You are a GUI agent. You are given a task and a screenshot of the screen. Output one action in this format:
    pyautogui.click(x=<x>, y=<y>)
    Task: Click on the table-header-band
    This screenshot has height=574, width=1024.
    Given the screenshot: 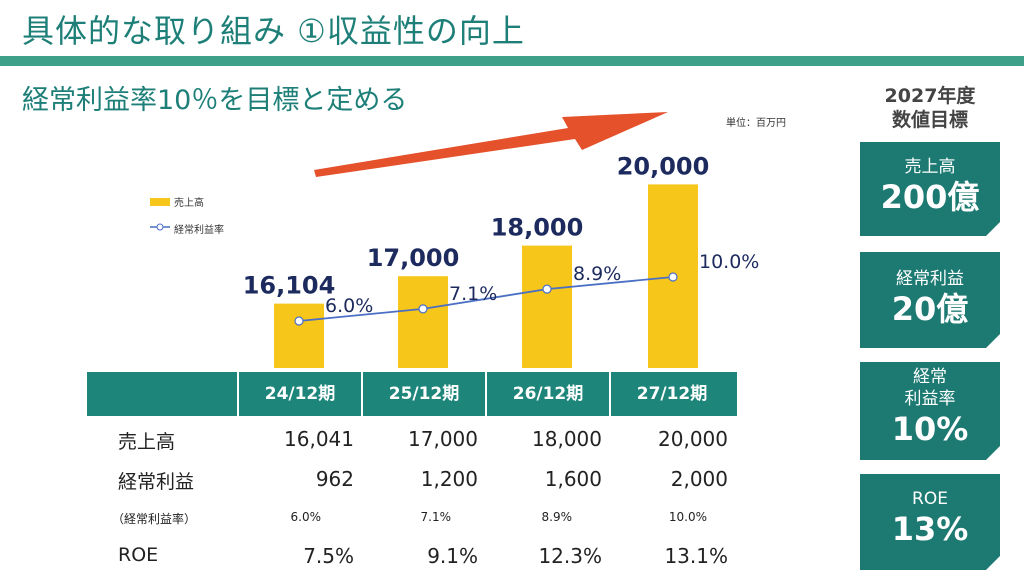 What is the action you would take?
    pyautogui.click(x=412, y=394)
    